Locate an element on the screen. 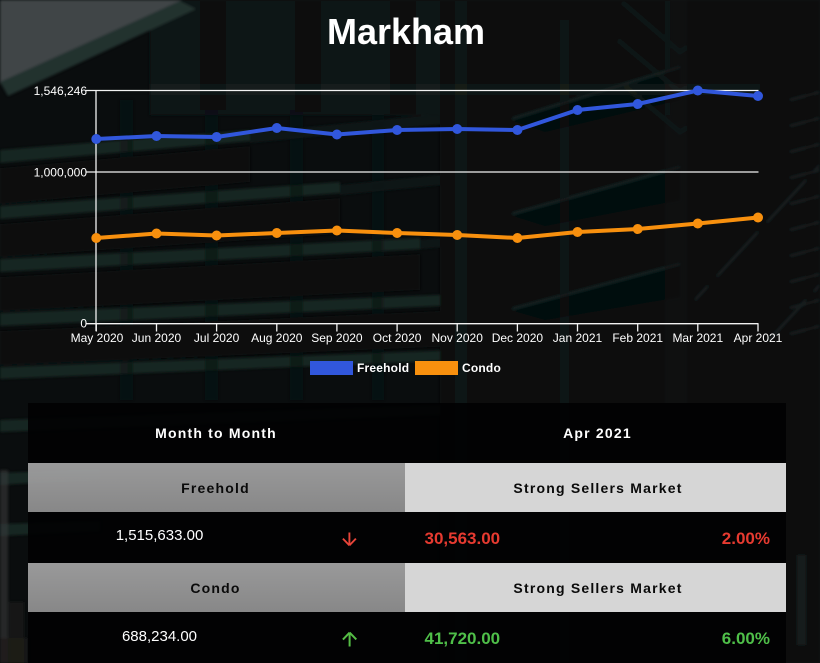 The width and height of the screenshot is (820, 663). svg-text: 0 is located at coordinates (83, 324).